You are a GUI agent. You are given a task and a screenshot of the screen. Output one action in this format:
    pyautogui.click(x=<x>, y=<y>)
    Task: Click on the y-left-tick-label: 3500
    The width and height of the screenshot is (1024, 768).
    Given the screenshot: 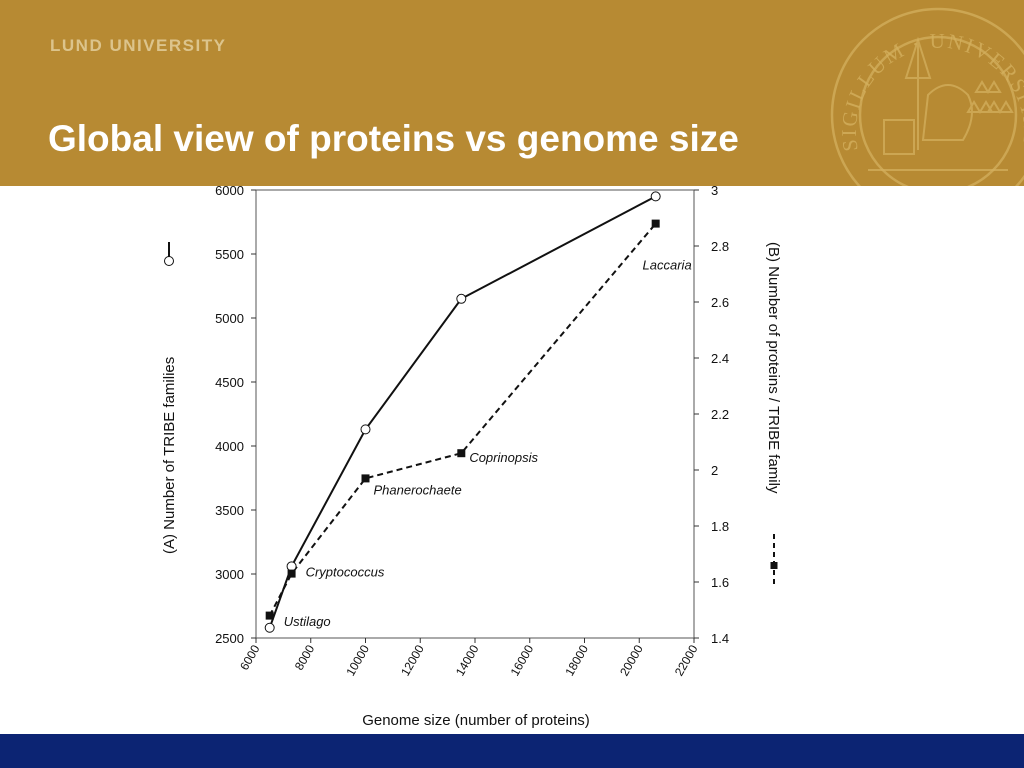 What is the action you would take?
    pyautogui.click(x=229, y=510)
    